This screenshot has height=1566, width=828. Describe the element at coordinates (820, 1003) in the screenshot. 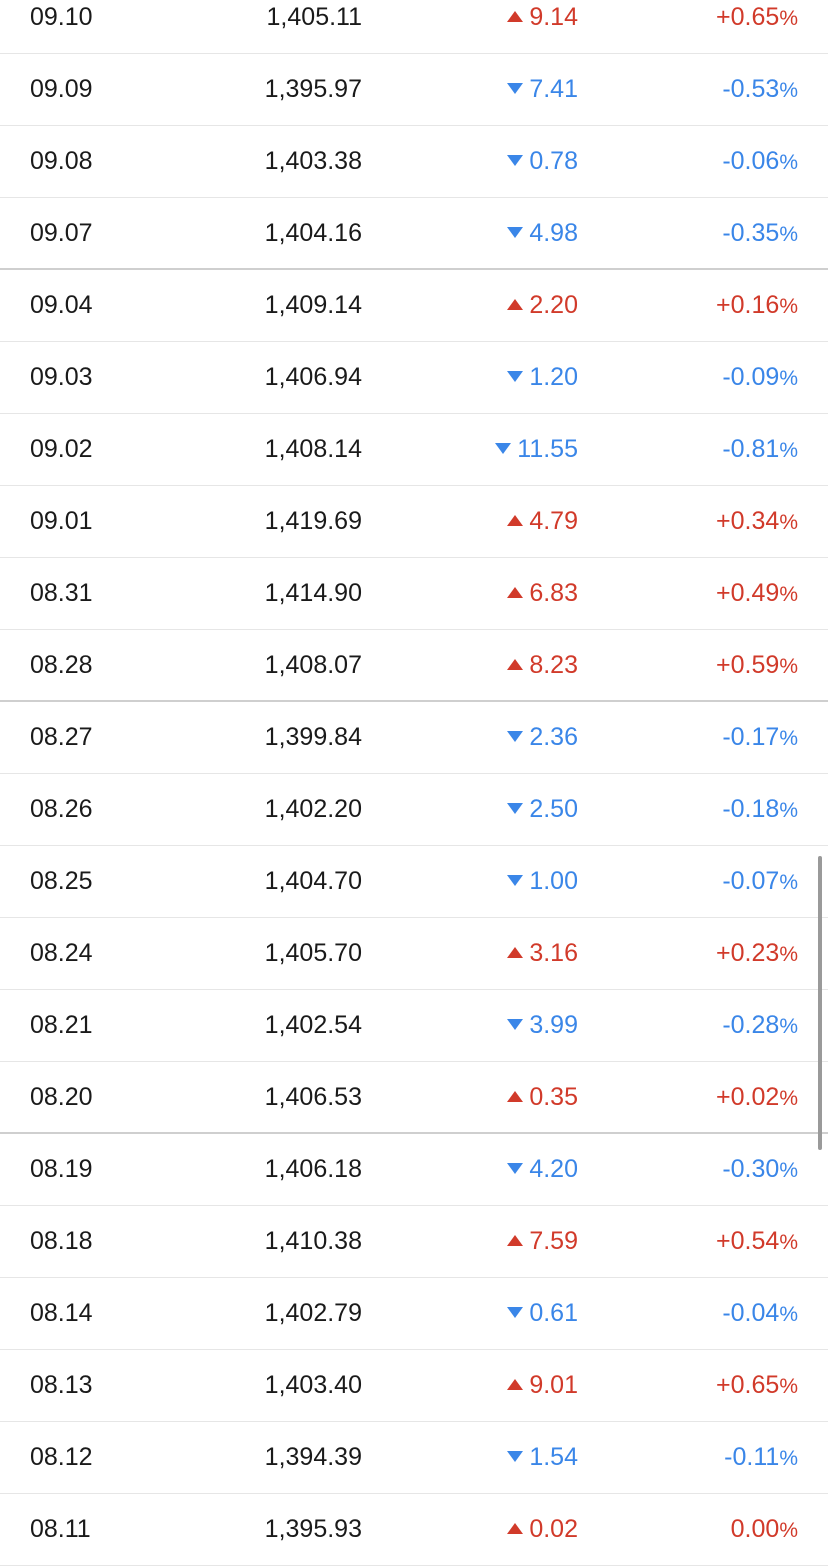

I see `vertical-scrollbar` at that location.